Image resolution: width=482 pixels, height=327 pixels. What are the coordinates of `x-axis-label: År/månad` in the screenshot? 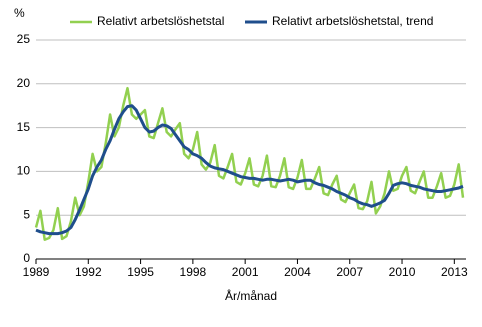 It's located at (251, 295).